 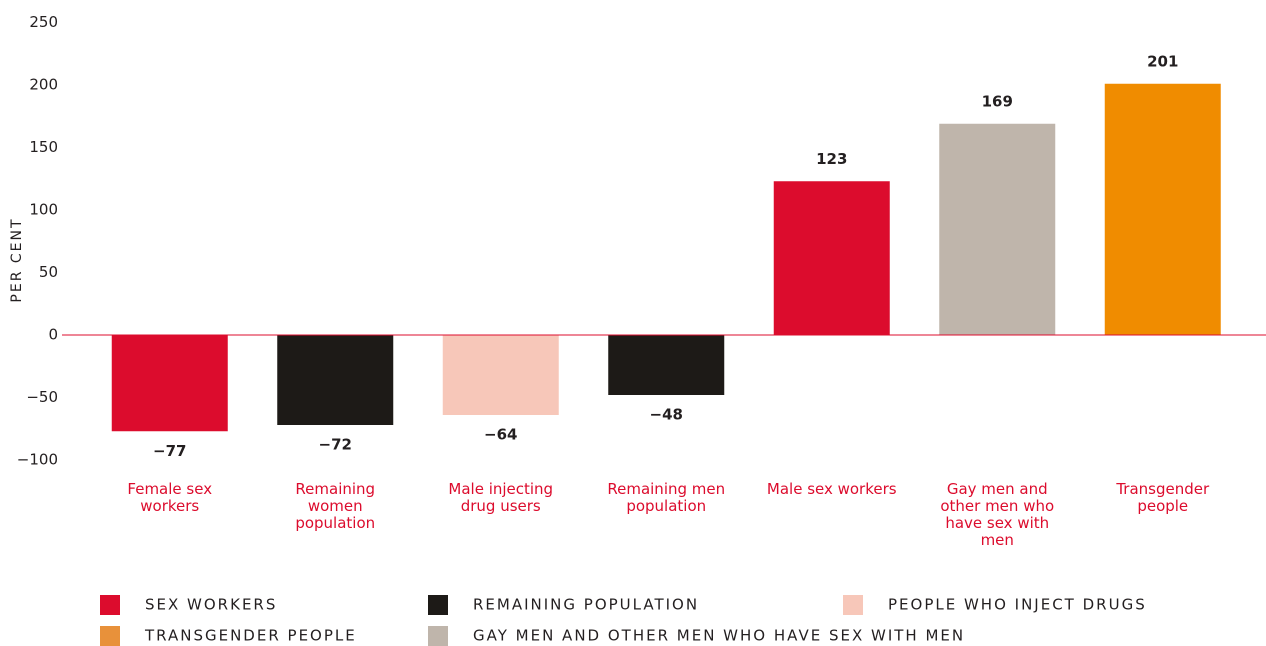 I want to click on y-tick-label: 0, so click(x=53, y=335).